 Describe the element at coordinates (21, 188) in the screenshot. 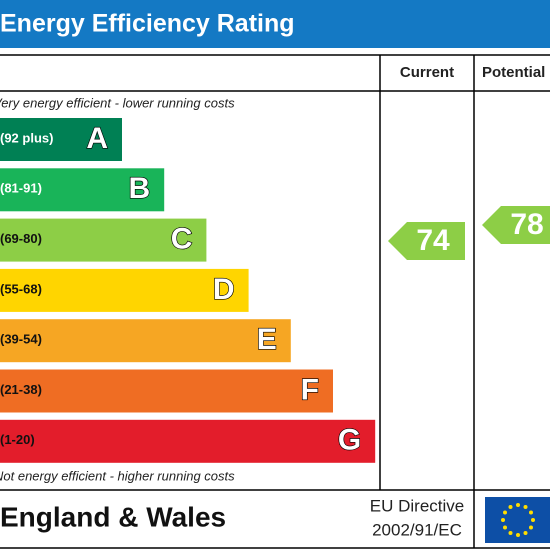

I see `band-range: (81-91)` at that location.